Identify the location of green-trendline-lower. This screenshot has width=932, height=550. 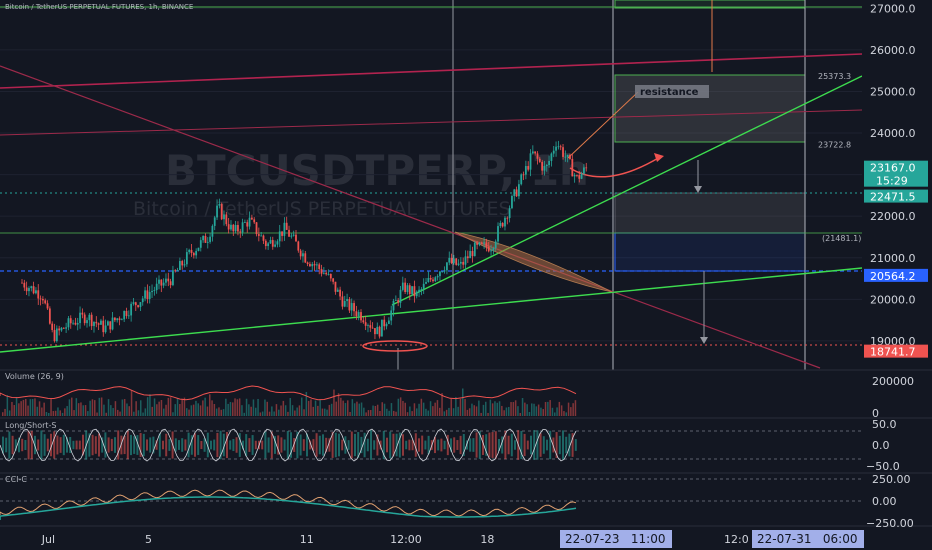
(431, 310).